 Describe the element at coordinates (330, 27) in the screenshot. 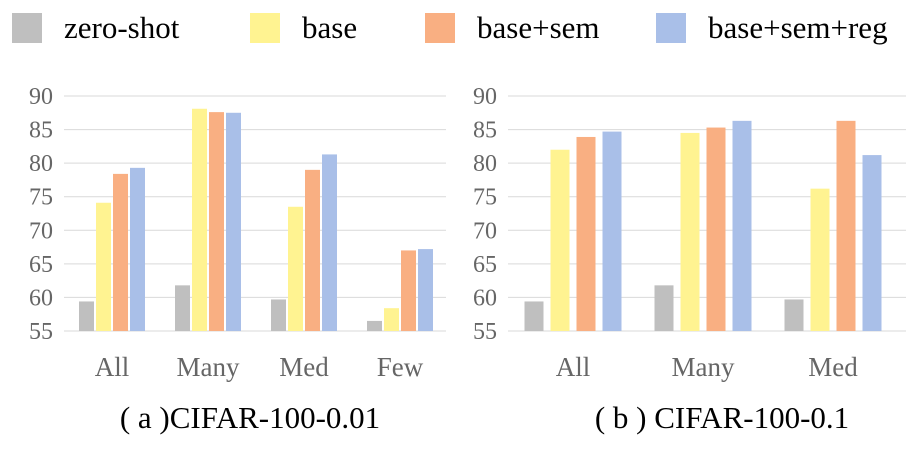

I see `legend-label-base: base` at that location.